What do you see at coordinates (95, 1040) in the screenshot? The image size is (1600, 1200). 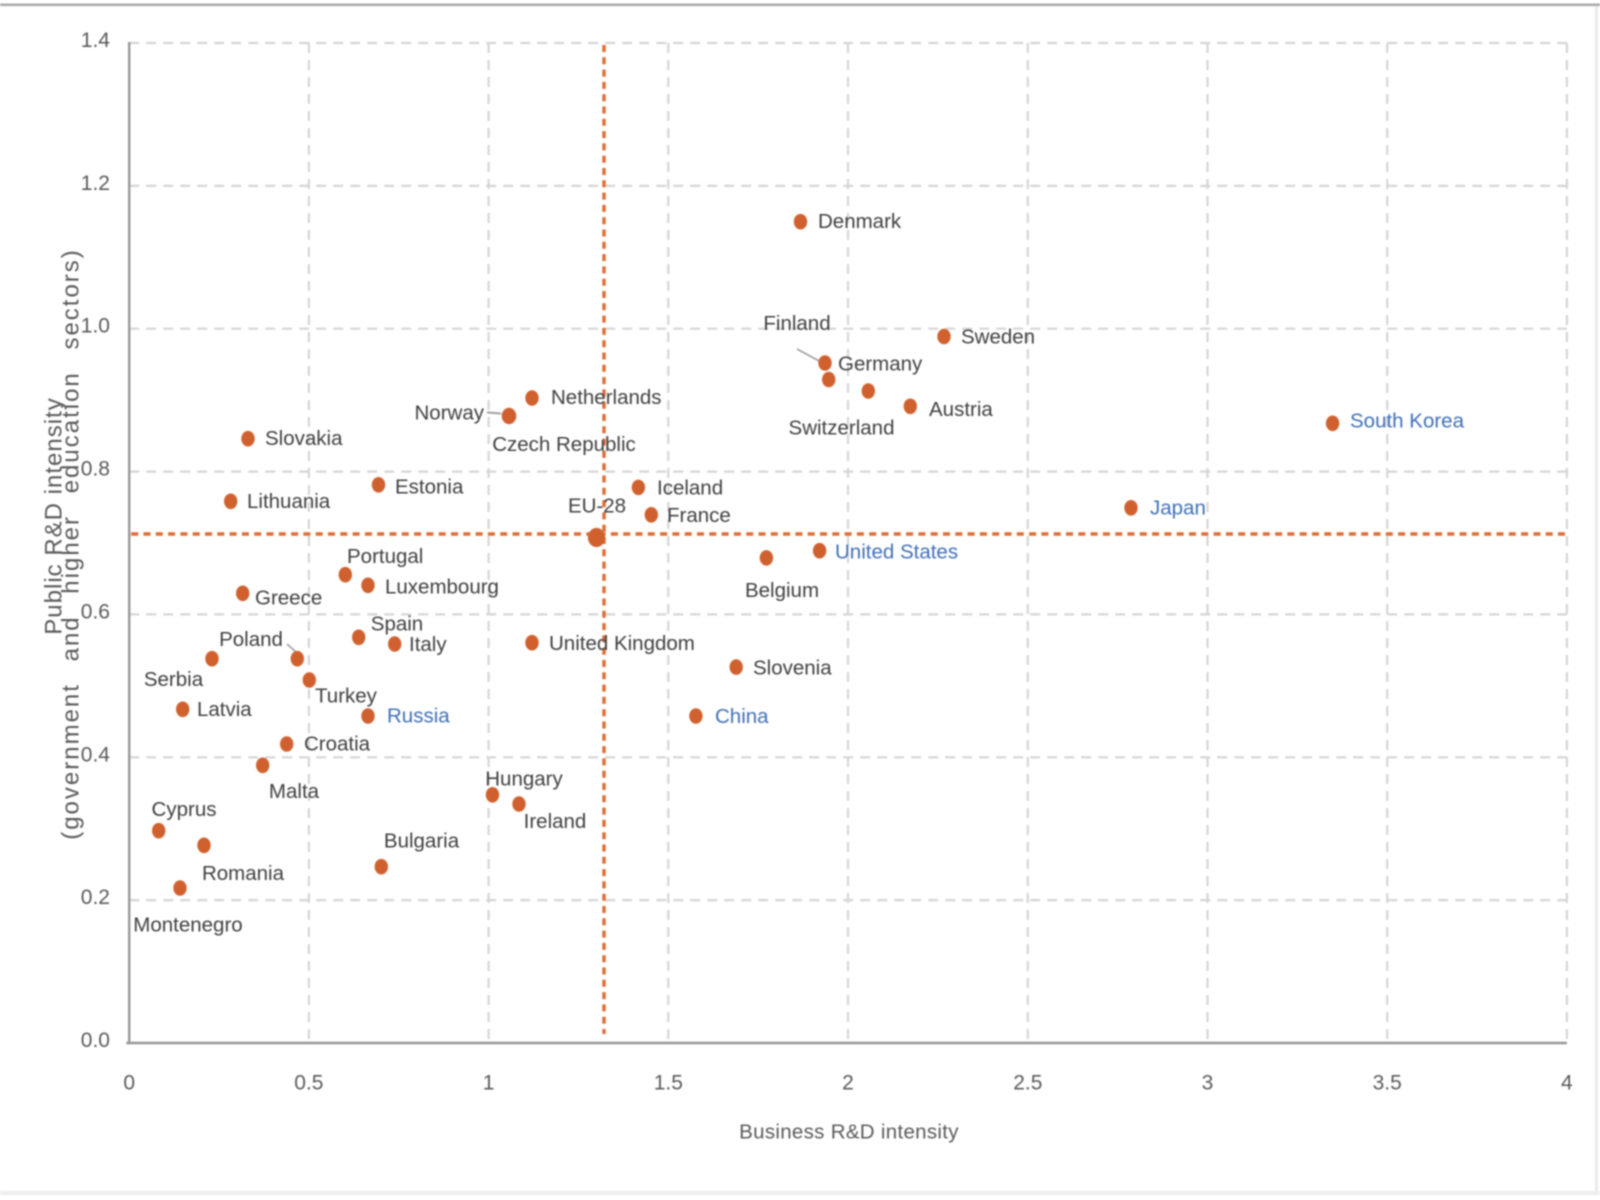 I see `svg-text: 0.0` at bounding box center [95, 1040].